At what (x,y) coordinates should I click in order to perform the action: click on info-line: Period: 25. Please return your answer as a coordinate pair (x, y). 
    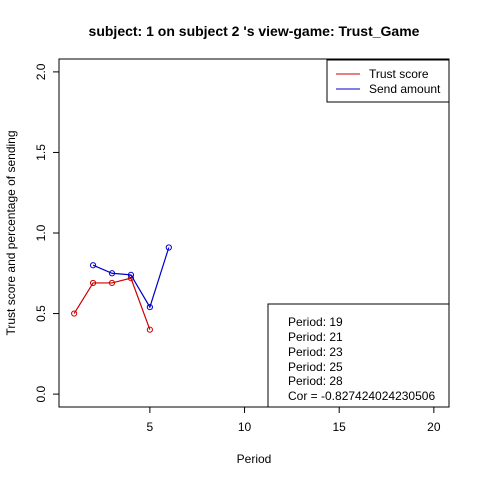
    Looking at the image, I should click on (315, 367).